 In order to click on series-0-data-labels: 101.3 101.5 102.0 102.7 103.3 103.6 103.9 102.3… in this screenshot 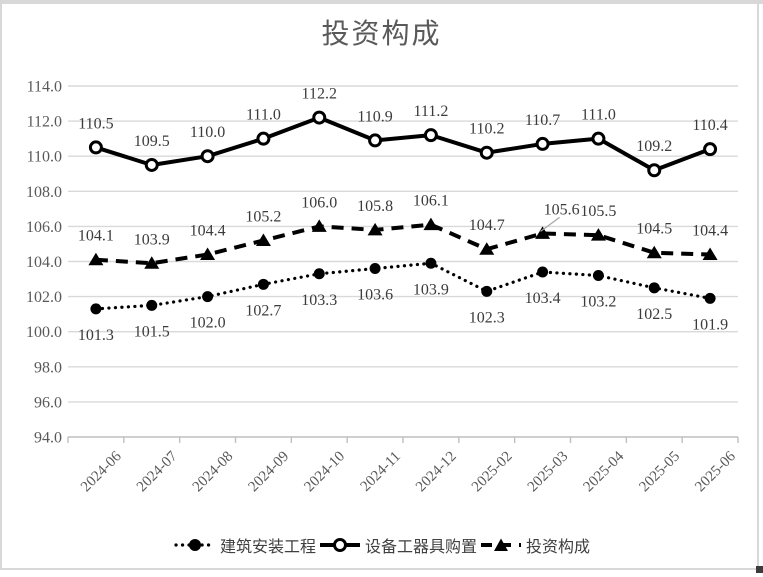, I will do `click(403, 312)`.